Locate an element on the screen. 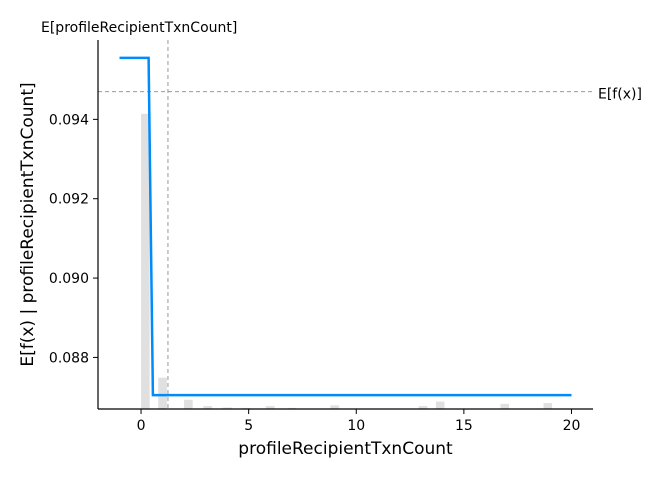 Image resolution: width=665 pixels, height=477 pixels. x-ticks: 0 5 10 15 20 is located at coordinates (359, 421).